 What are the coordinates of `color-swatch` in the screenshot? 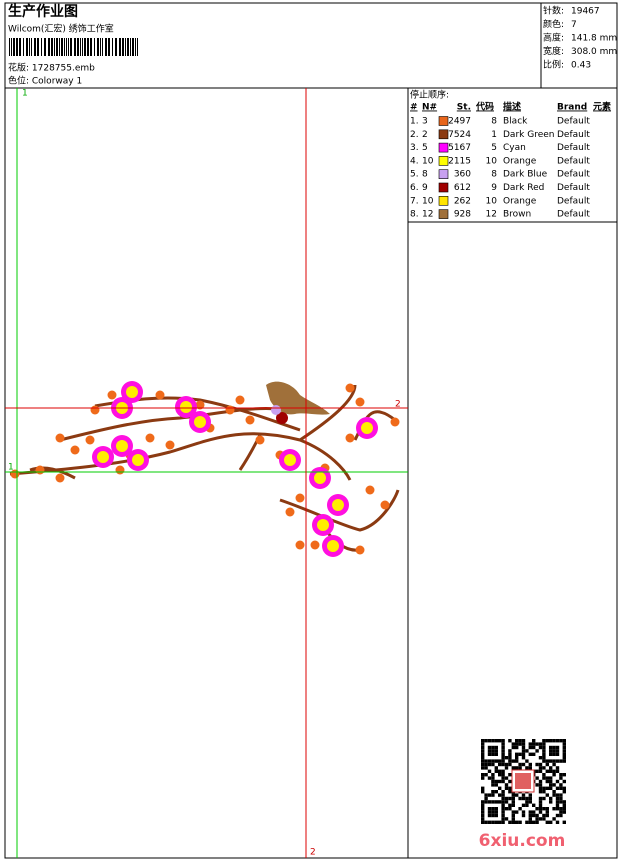 It's located at (443, 134).